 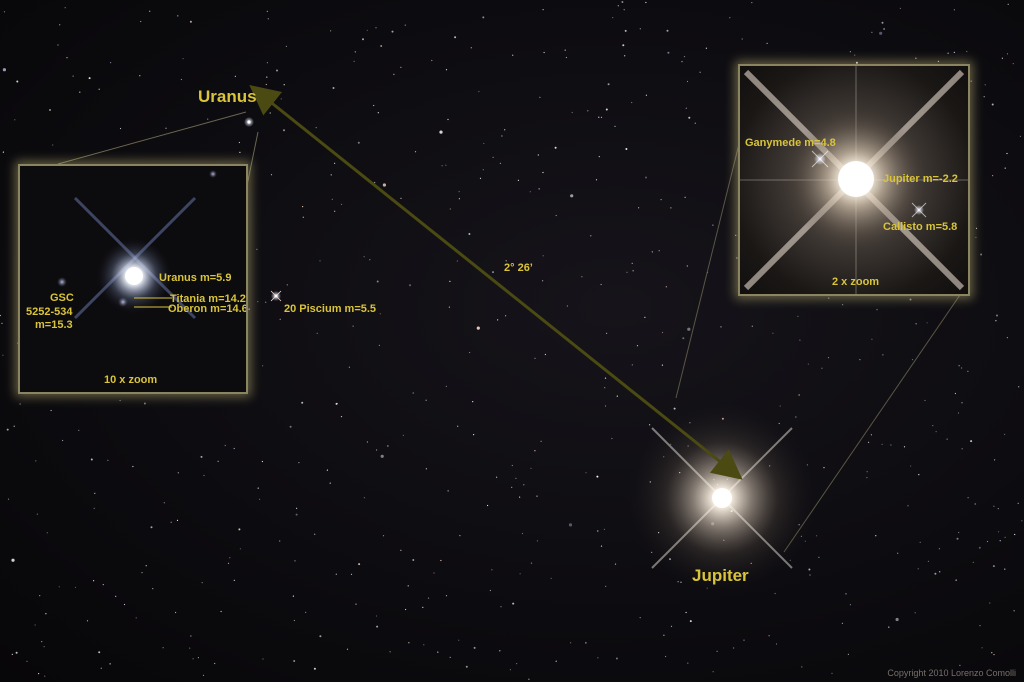 What do you see at coordinates (920, 227) in the screenshot?
I see `jupiter-inset-callisto-label: Callisto m=5.8` at bounding box center [920, 227].